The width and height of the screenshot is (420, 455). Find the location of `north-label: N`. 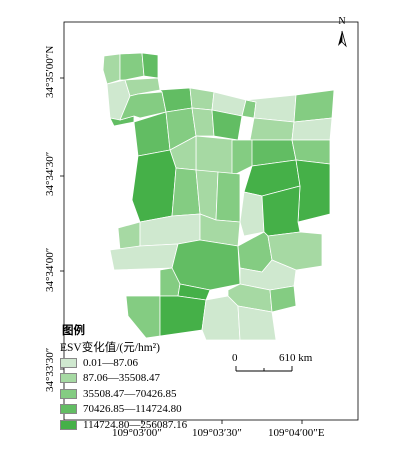

north-label: N is located at coordinates (342, 21).